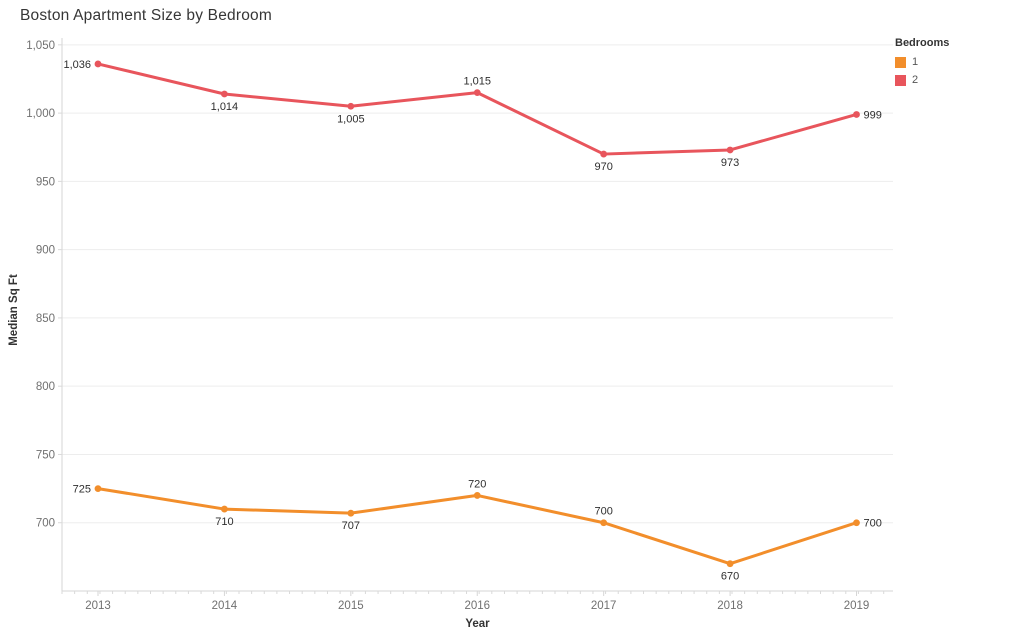  What do you see at coordinates (146, 15) in the screenshot?
I see `chart-title: Boston Apartment Size by Bedroom` at bounding box center [146, 15].